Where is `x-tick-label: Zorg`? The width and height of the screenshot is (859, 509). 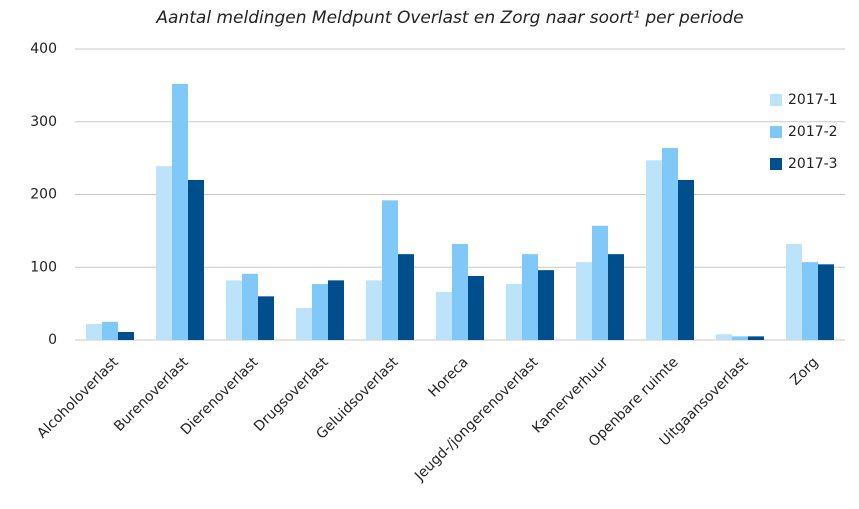 x-tick-label: Zorg is located at coordinates (804, 371).